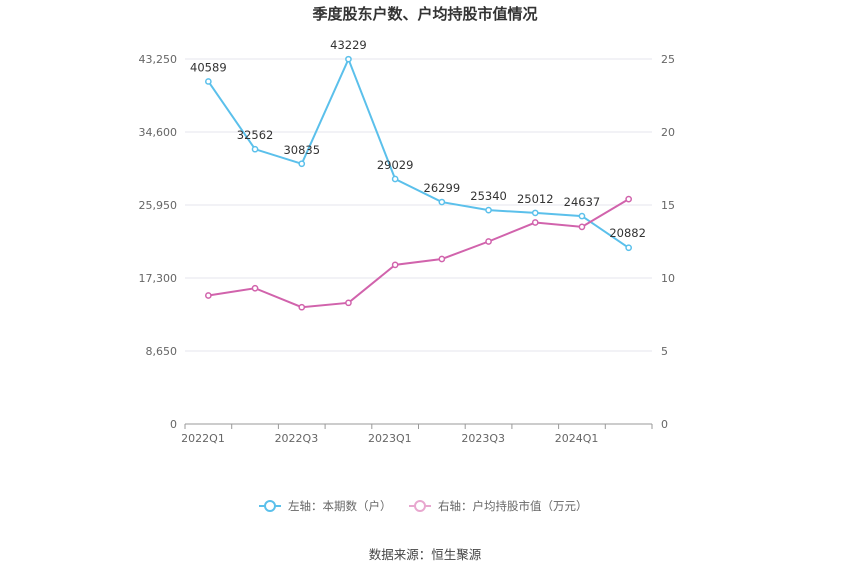  Describe the element at coordinates (577, 438) in the screenshot. I see `x-tick-label: 2024Q1` at that location.